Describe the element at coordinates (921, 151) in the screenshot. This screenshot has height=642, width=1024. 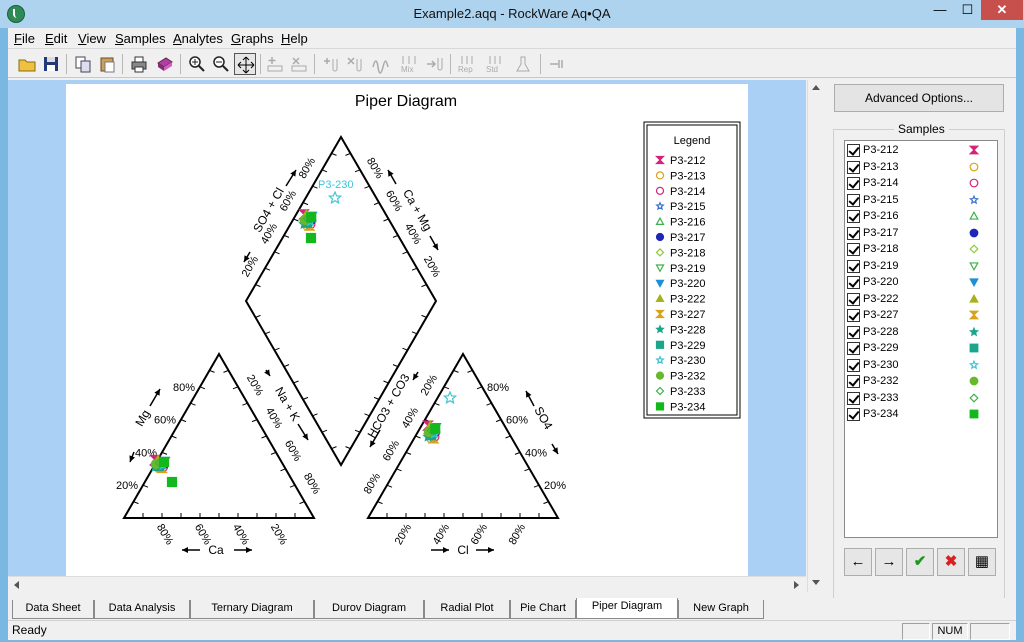
I see `sample-row-p3-212: P3-212` at that location.